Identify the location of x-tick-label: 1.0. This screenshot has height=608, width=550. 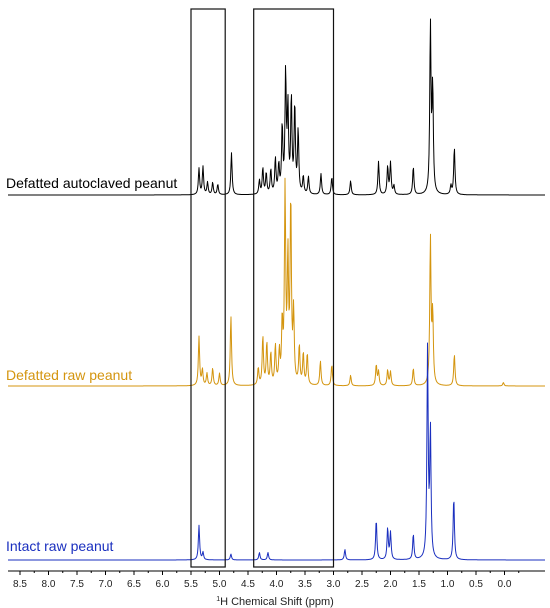
(448, 584).